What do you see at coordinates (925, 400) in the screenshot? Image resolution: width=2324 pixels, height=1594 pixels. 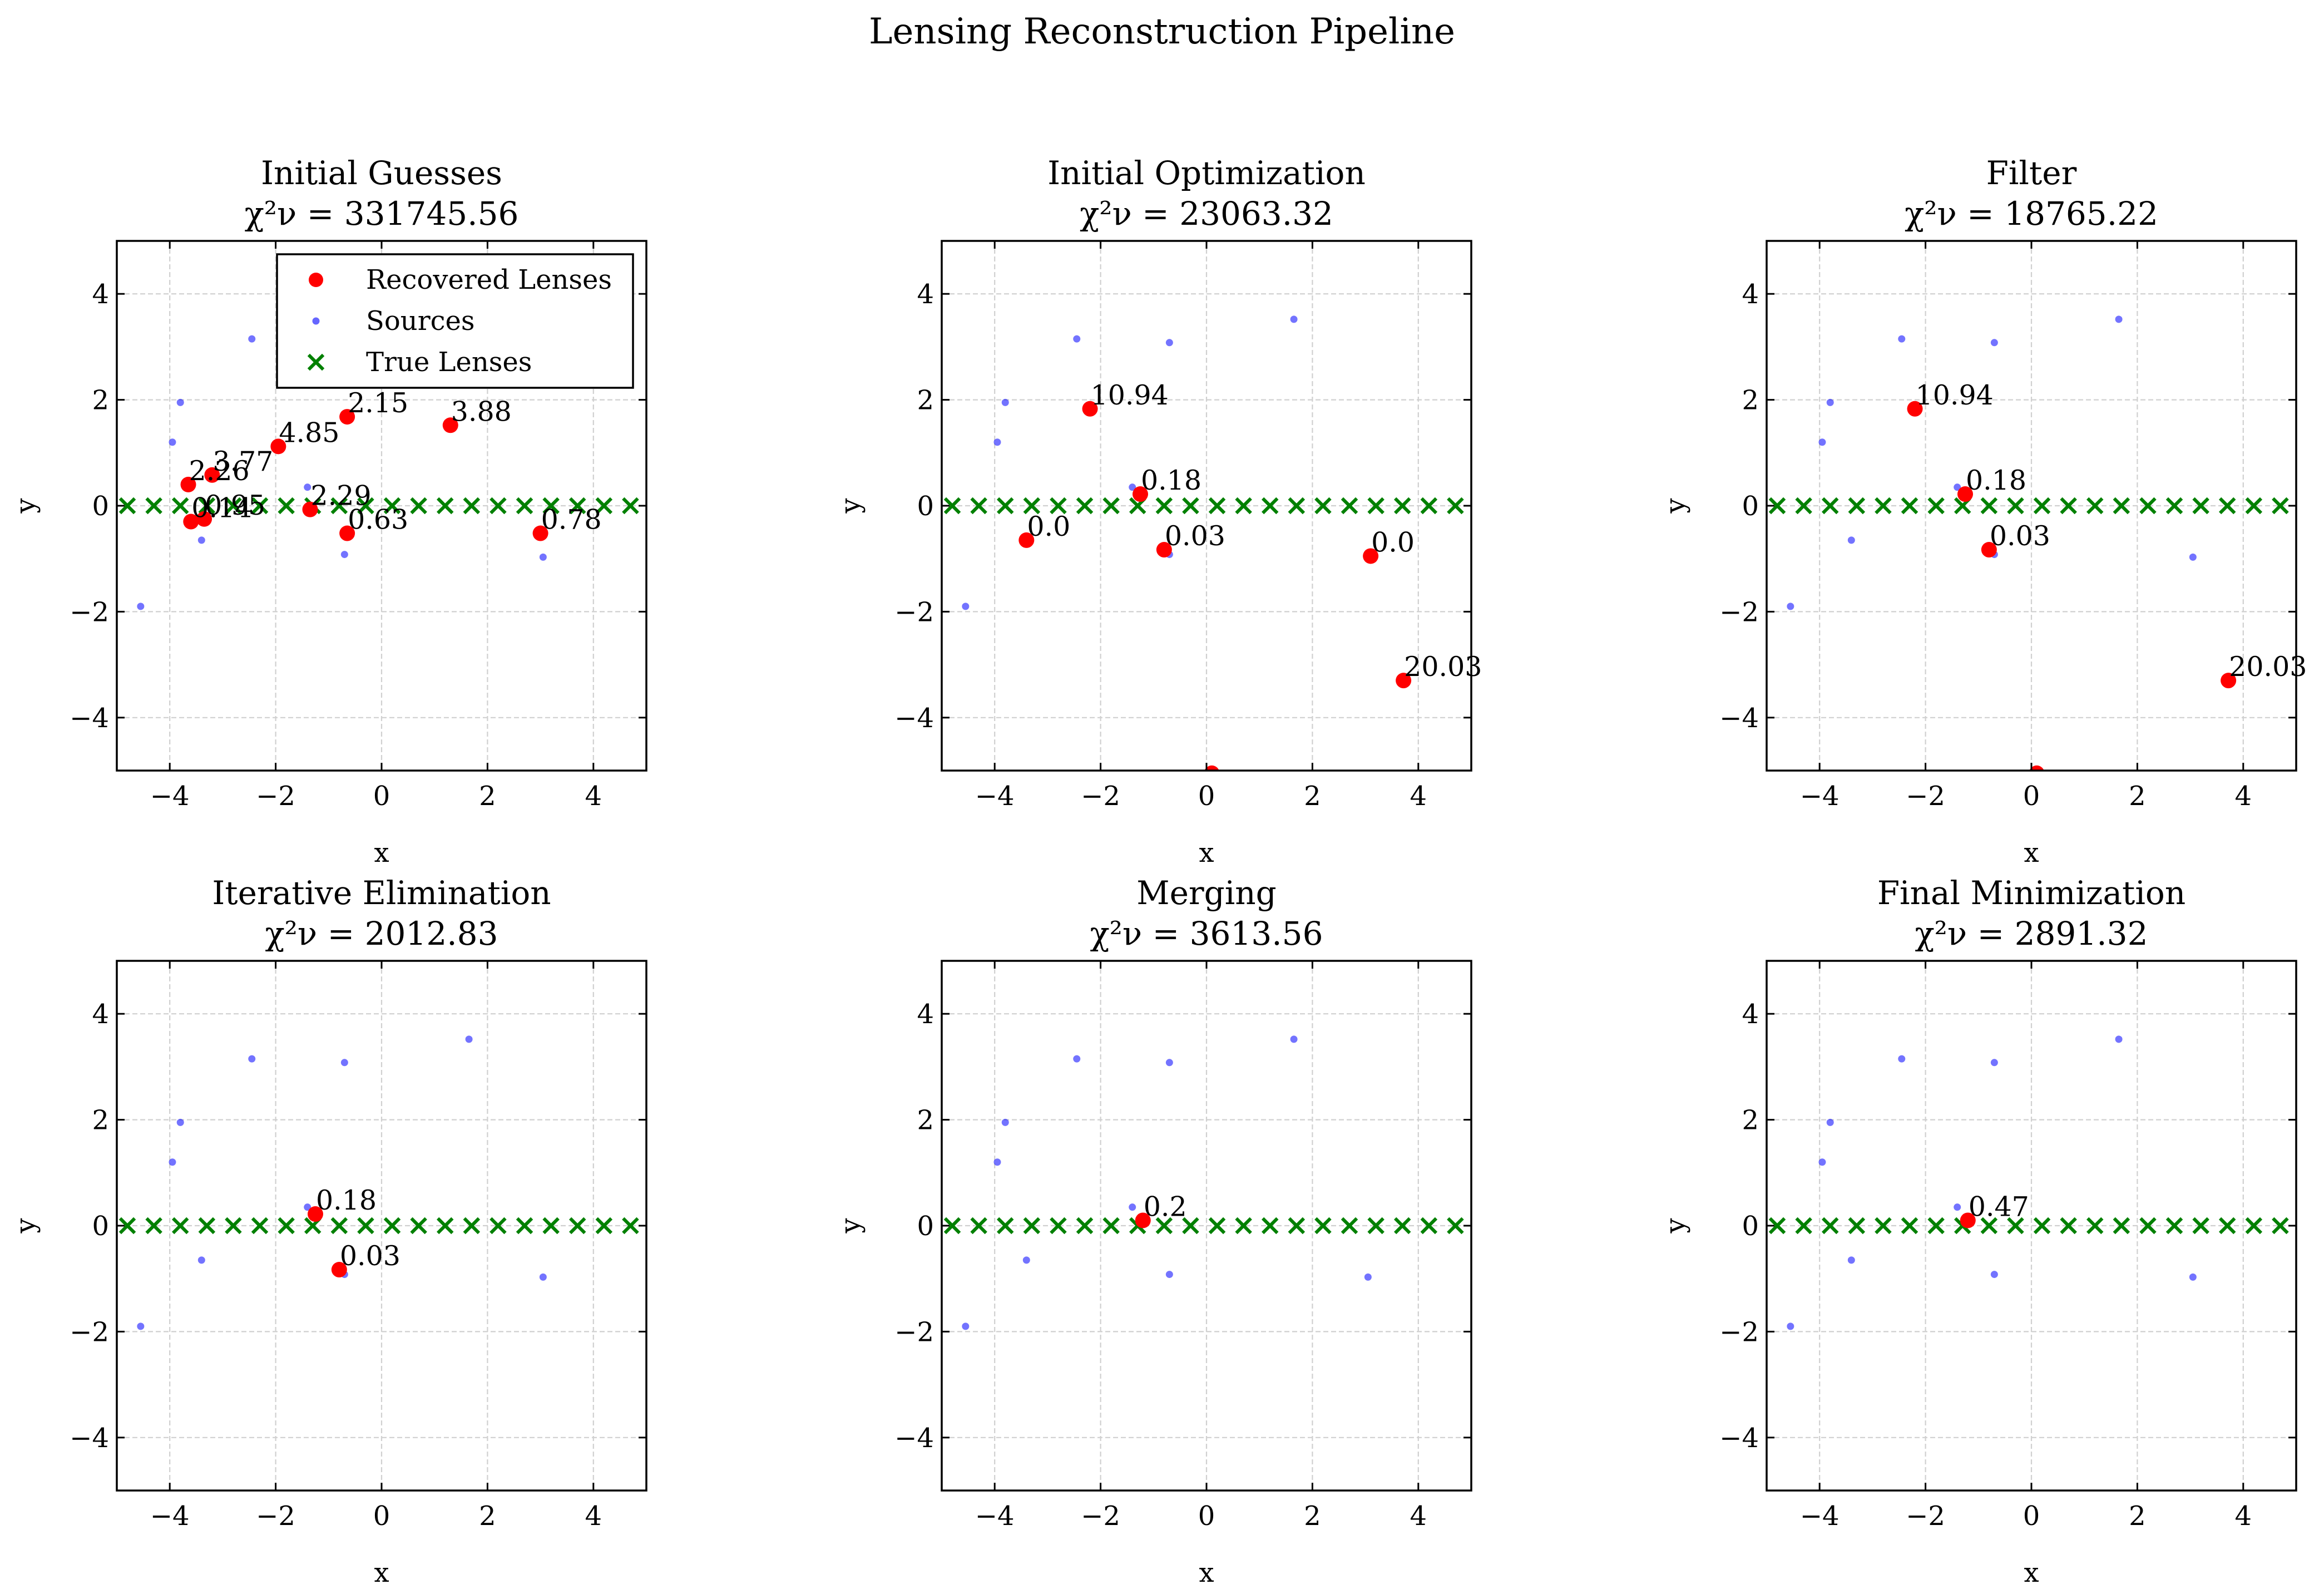 I see `y-tick-label: 2` at bounding box center [925, 400].